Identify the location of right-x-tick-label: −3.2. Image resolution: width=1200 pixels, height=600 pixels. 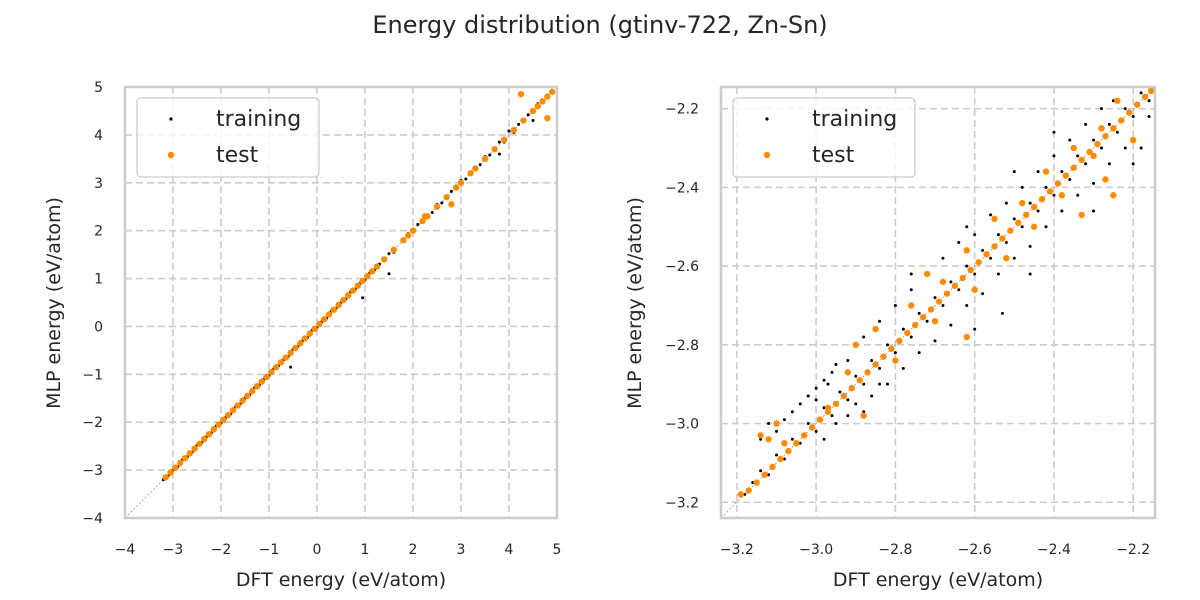
(737, 550).